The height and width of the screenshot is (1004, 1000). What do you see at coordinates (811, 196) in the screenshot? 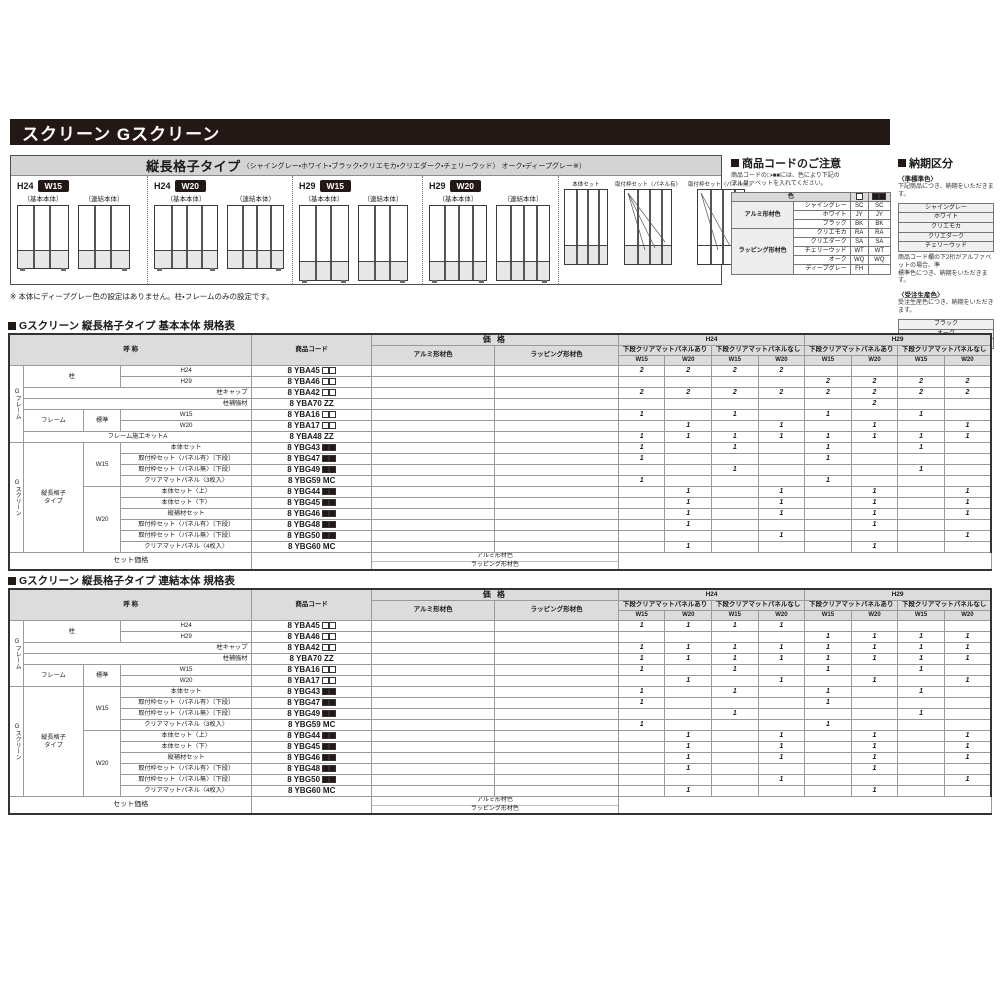
I see `table-header-row: 色` at bounding box center [811, 196].